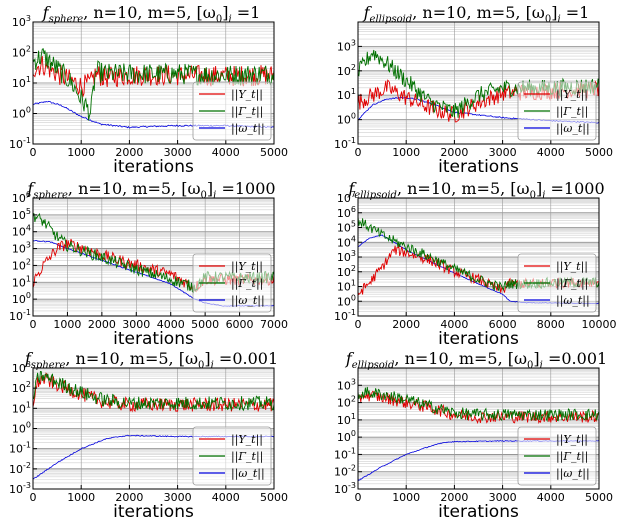 Image resolution: width=621 pixels, height=518 pixels. What do you see at coordinates (345, 471) in the screenshot?
I see `y-tick-label: 10⁻²` at bounding box center [345, 471].